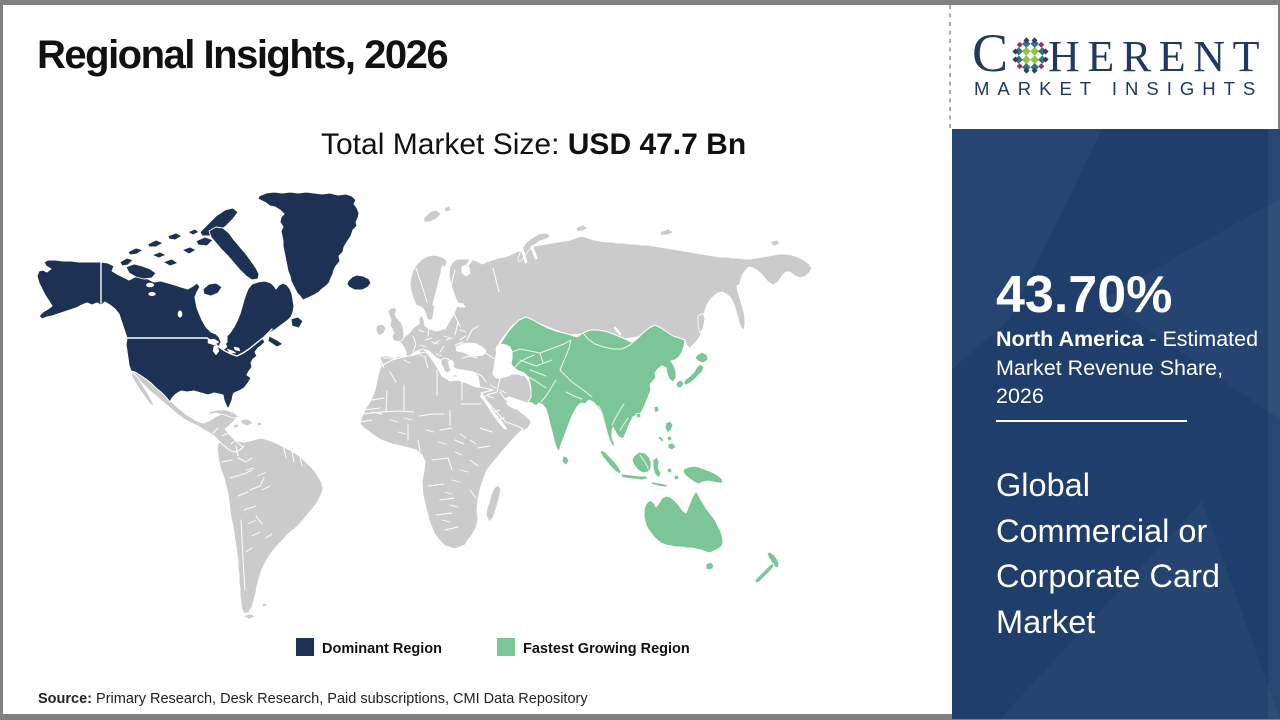 This screenshot has height=720, width=1280. Describe the element at coordinates (1118, 88) in the screenshot. I see `svg-text: MARKET INSIGHTS` at that location.